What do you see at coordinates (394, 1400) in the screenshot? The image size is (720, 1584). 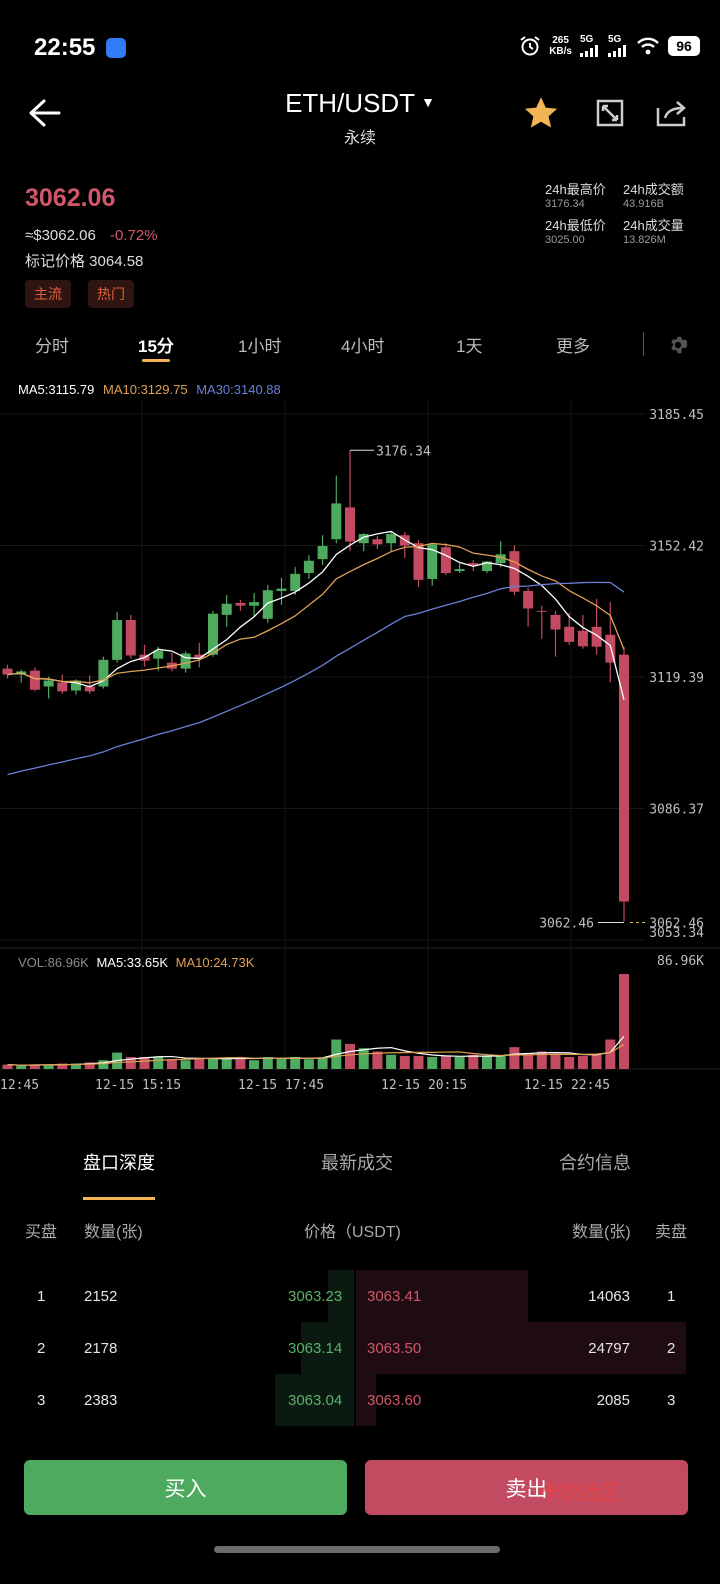 I see `ask-price: 3063.60` at bounding box center [394, 1400].